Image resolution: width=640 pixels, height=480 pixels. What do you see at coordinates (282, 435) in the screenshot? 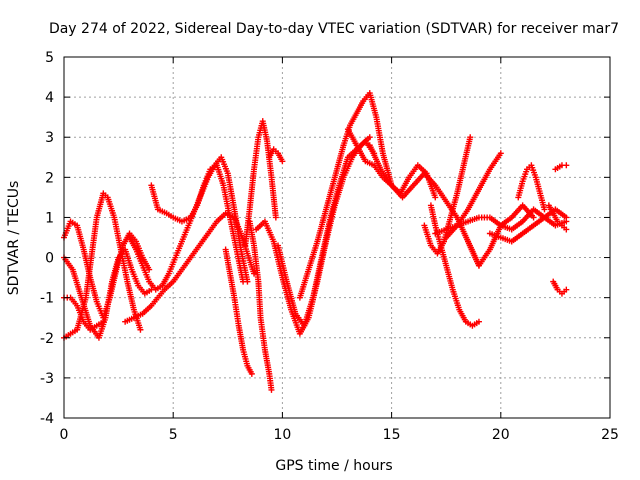
I see `x-tick-label: 10` at bounding box center [282, 435].